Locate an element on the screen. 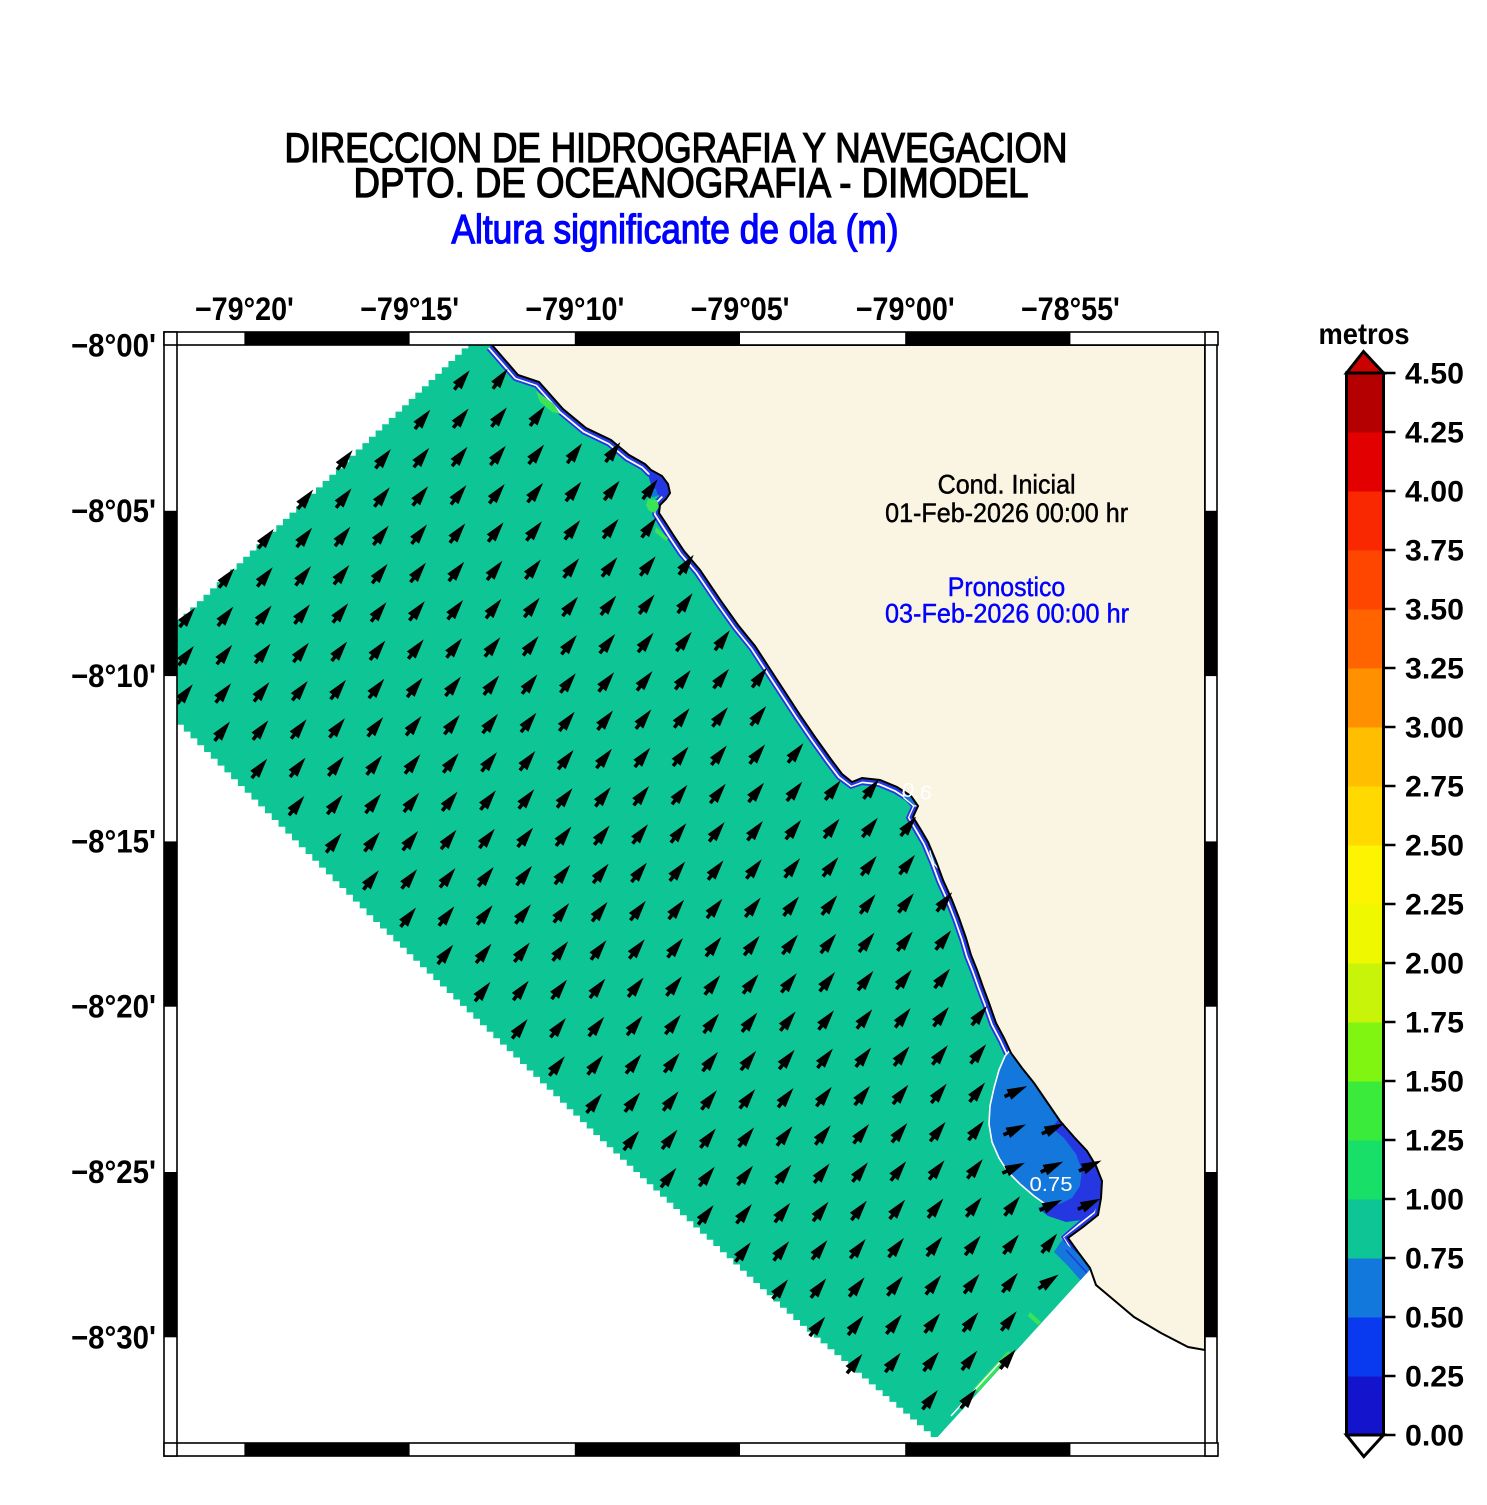 The width and height of the screenshot is (1487, 1505). svg-text: 4.50 is located at coordinates (1434, 374).